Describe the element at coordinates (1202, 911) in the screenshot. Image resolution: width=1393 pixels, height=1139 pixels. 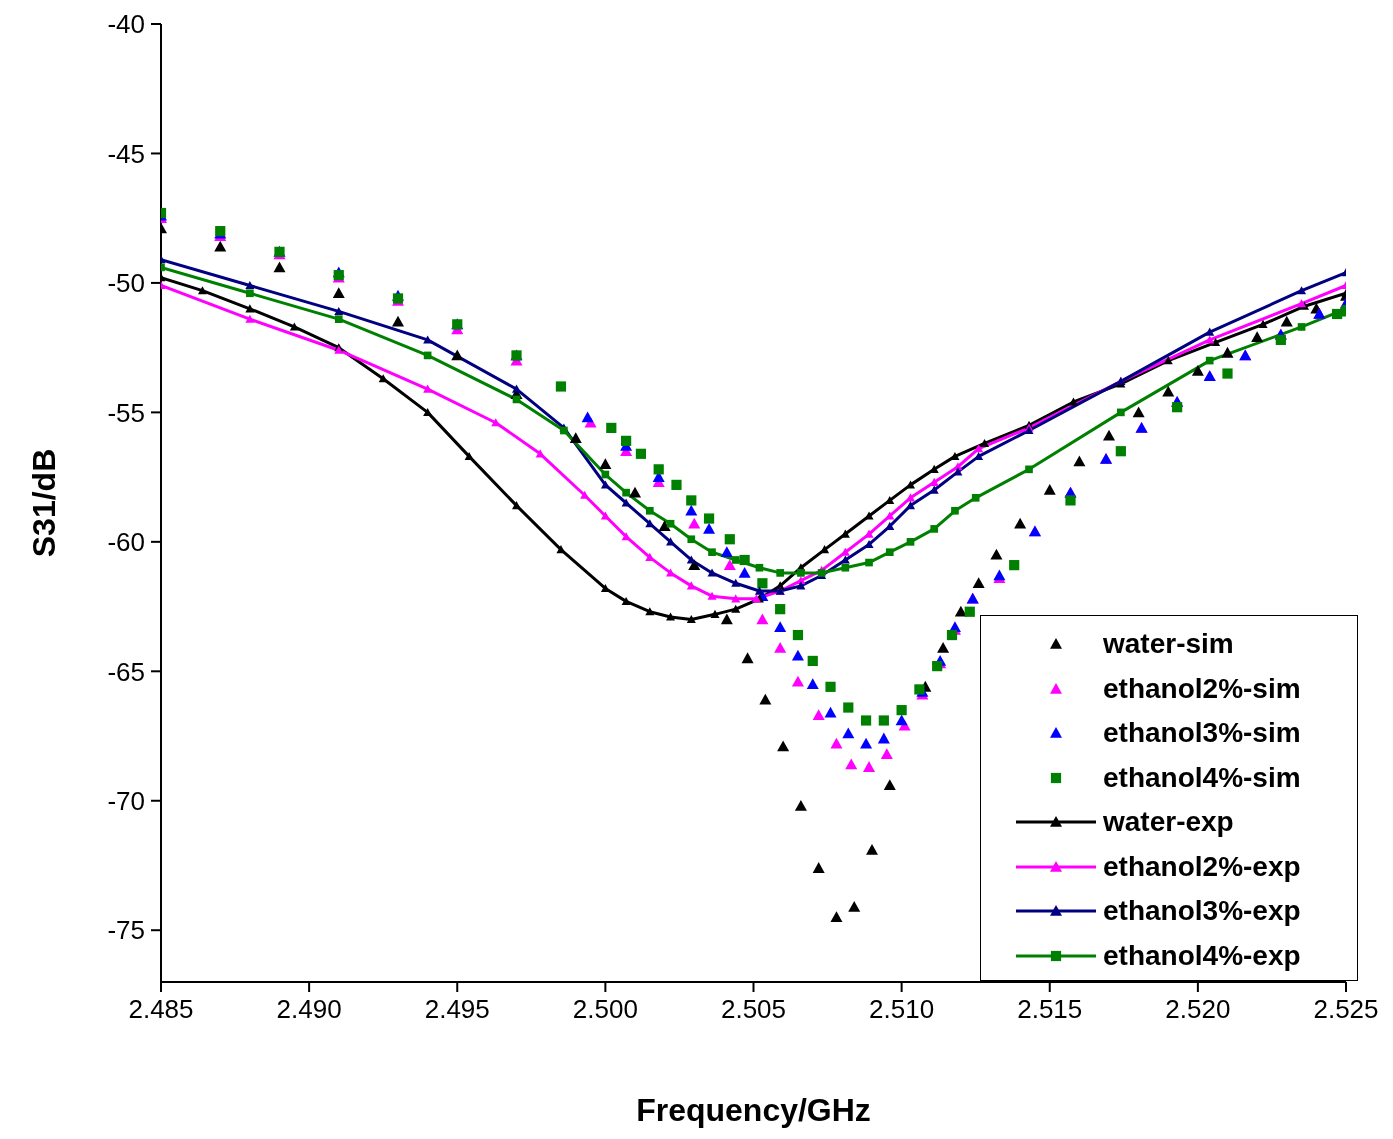
I see `legend-label: ethanol3%-exp` at that location.